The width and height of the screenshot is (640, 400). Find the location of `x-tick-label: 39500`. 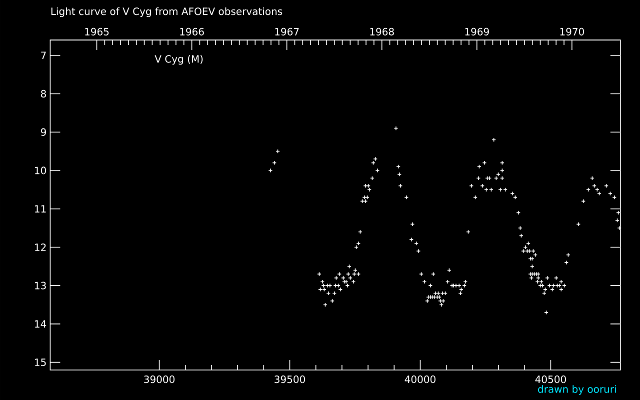

x-tick-label: 39500 is located at coordinates (290, 380).